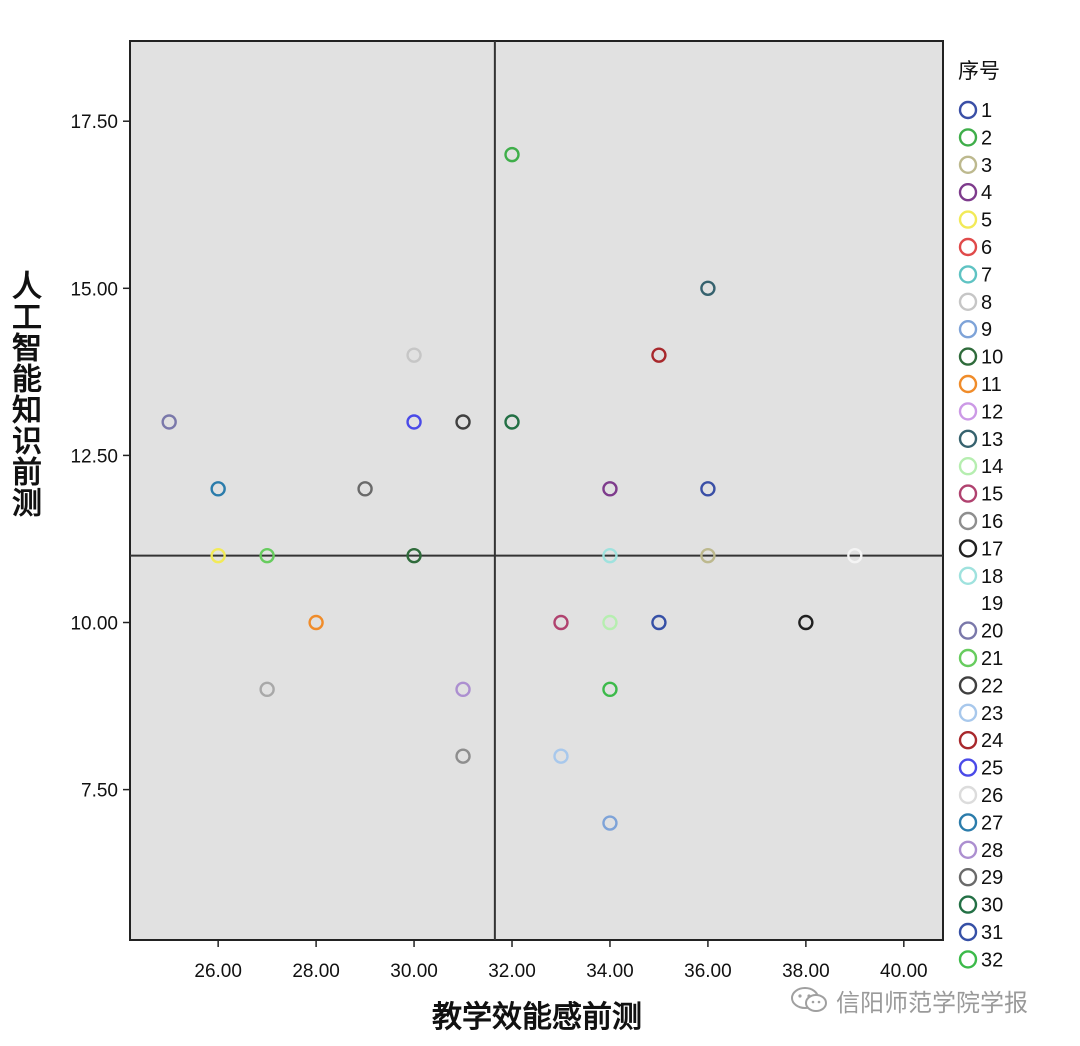 This screenshot has height=1046, width=1080. I want to click on legend-label: 26, so click(992, 796).